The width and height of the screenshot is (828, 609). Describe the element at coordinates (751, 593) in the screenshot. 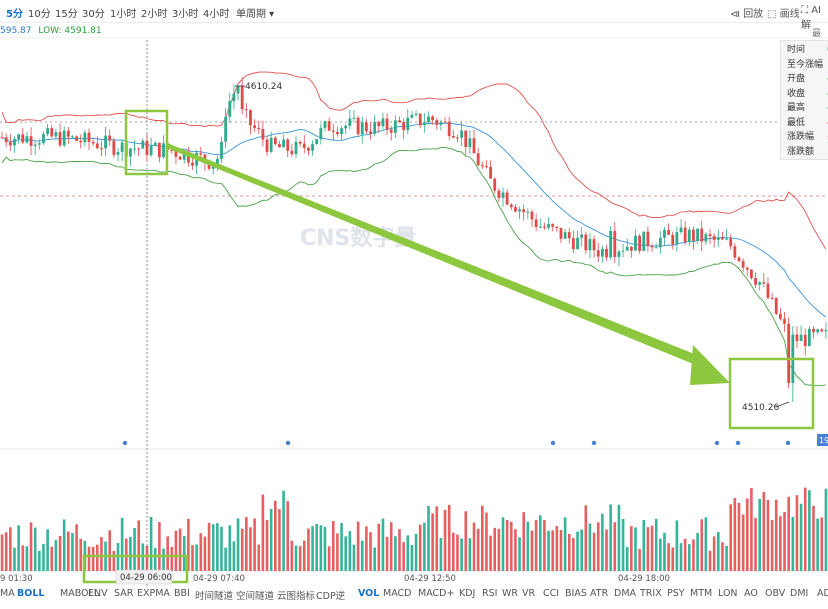

I see `indicator-tab-26: AO` at that location.